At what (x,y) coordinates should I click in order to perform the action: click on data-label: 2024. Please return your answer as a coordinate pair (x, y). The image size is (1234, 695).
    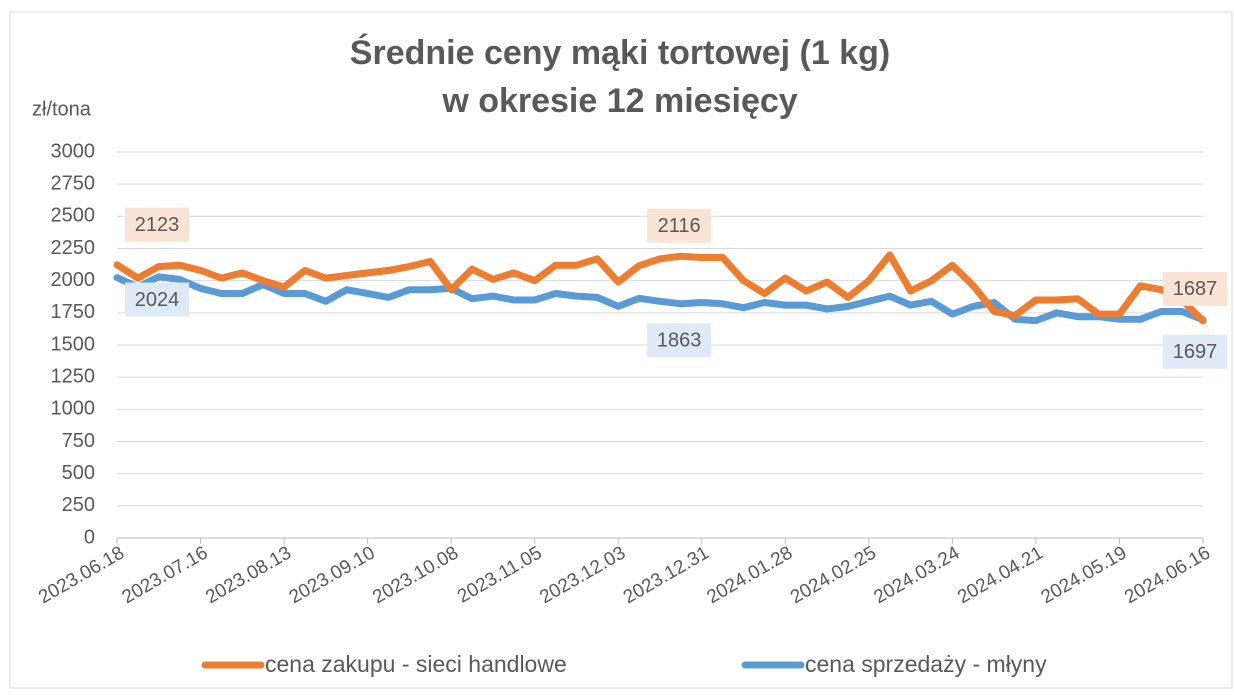
    Looking at the image, I should click on (157, 299).